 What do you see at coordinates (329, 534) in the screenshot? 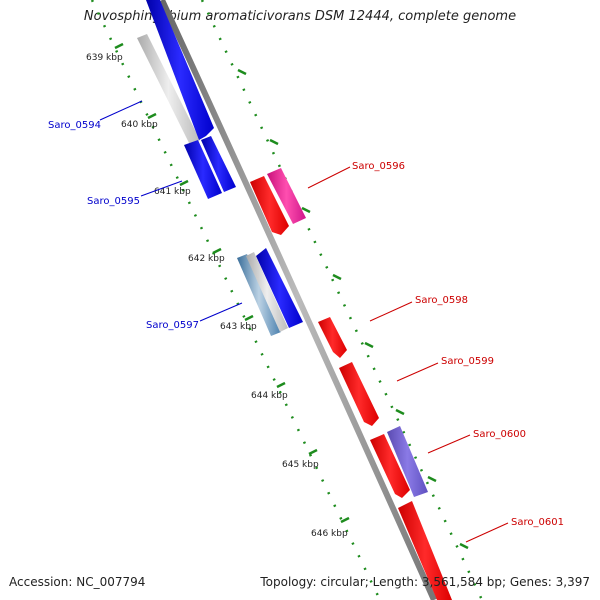
I see `scale-tick-label: 646 kbp` at bounding box center [329, 534].